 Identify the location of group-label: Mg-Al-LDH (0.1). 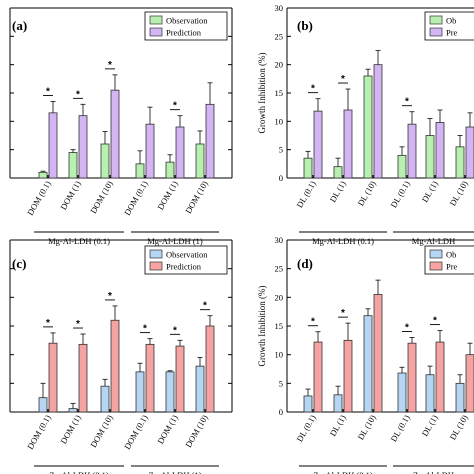
(79, 241).